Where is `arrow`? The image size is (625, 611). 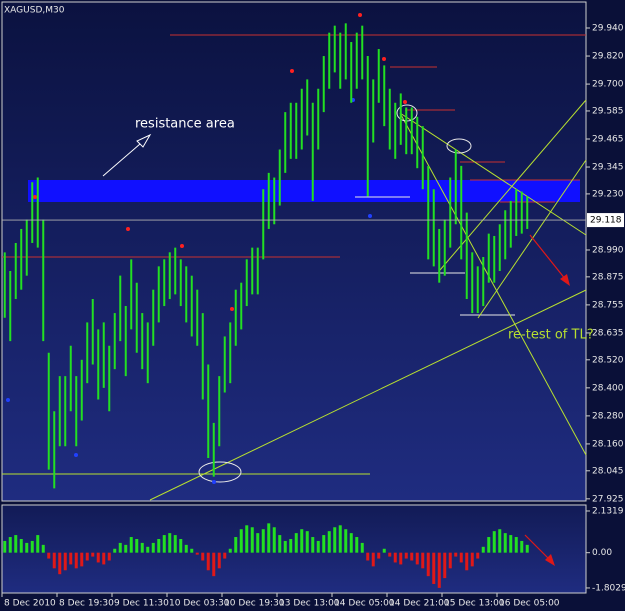
arrow is located at coordinates (548, 257).